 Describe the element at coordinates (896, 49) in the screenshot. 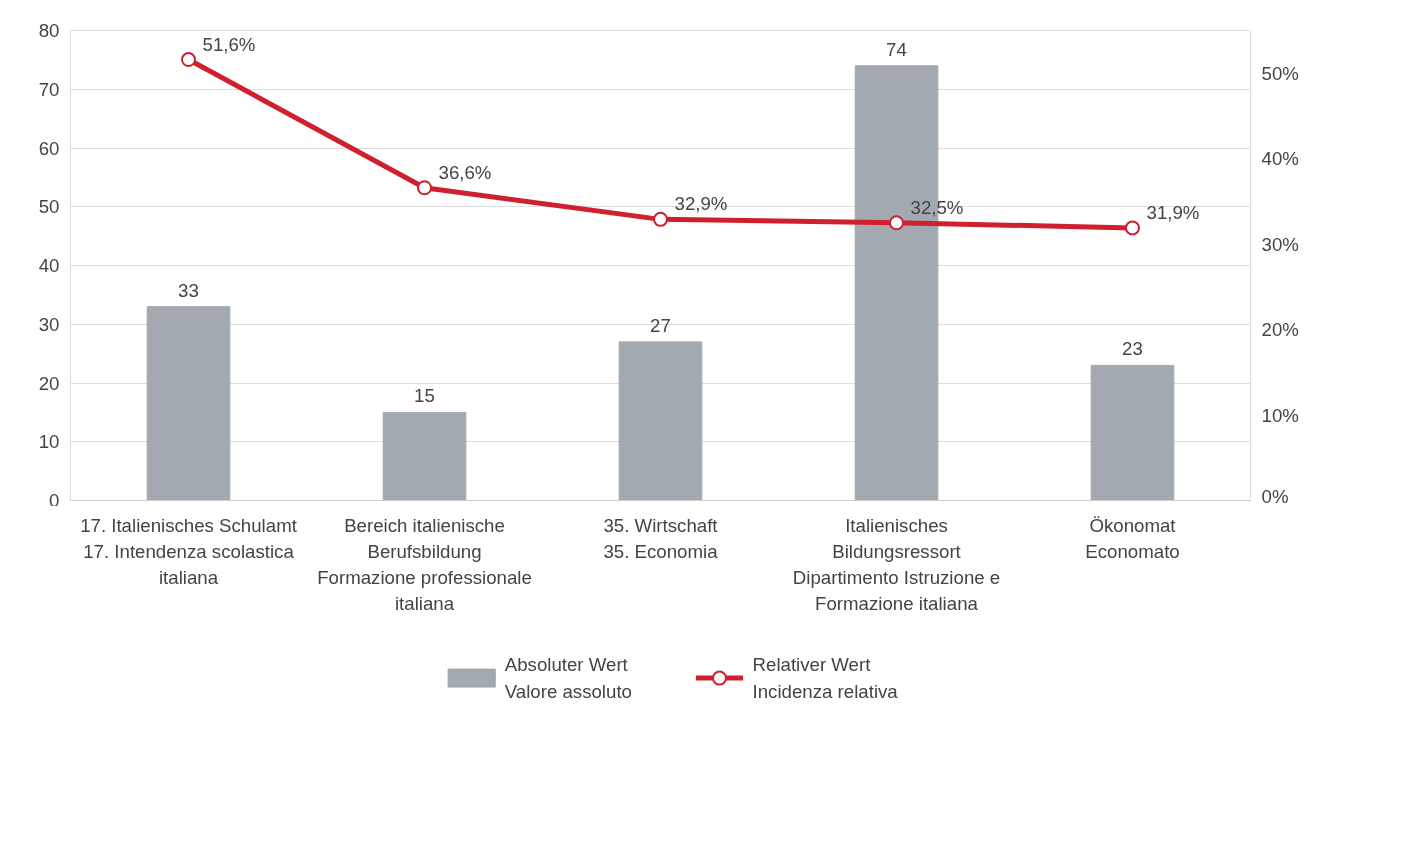

I see `data-label: 74` at that location.